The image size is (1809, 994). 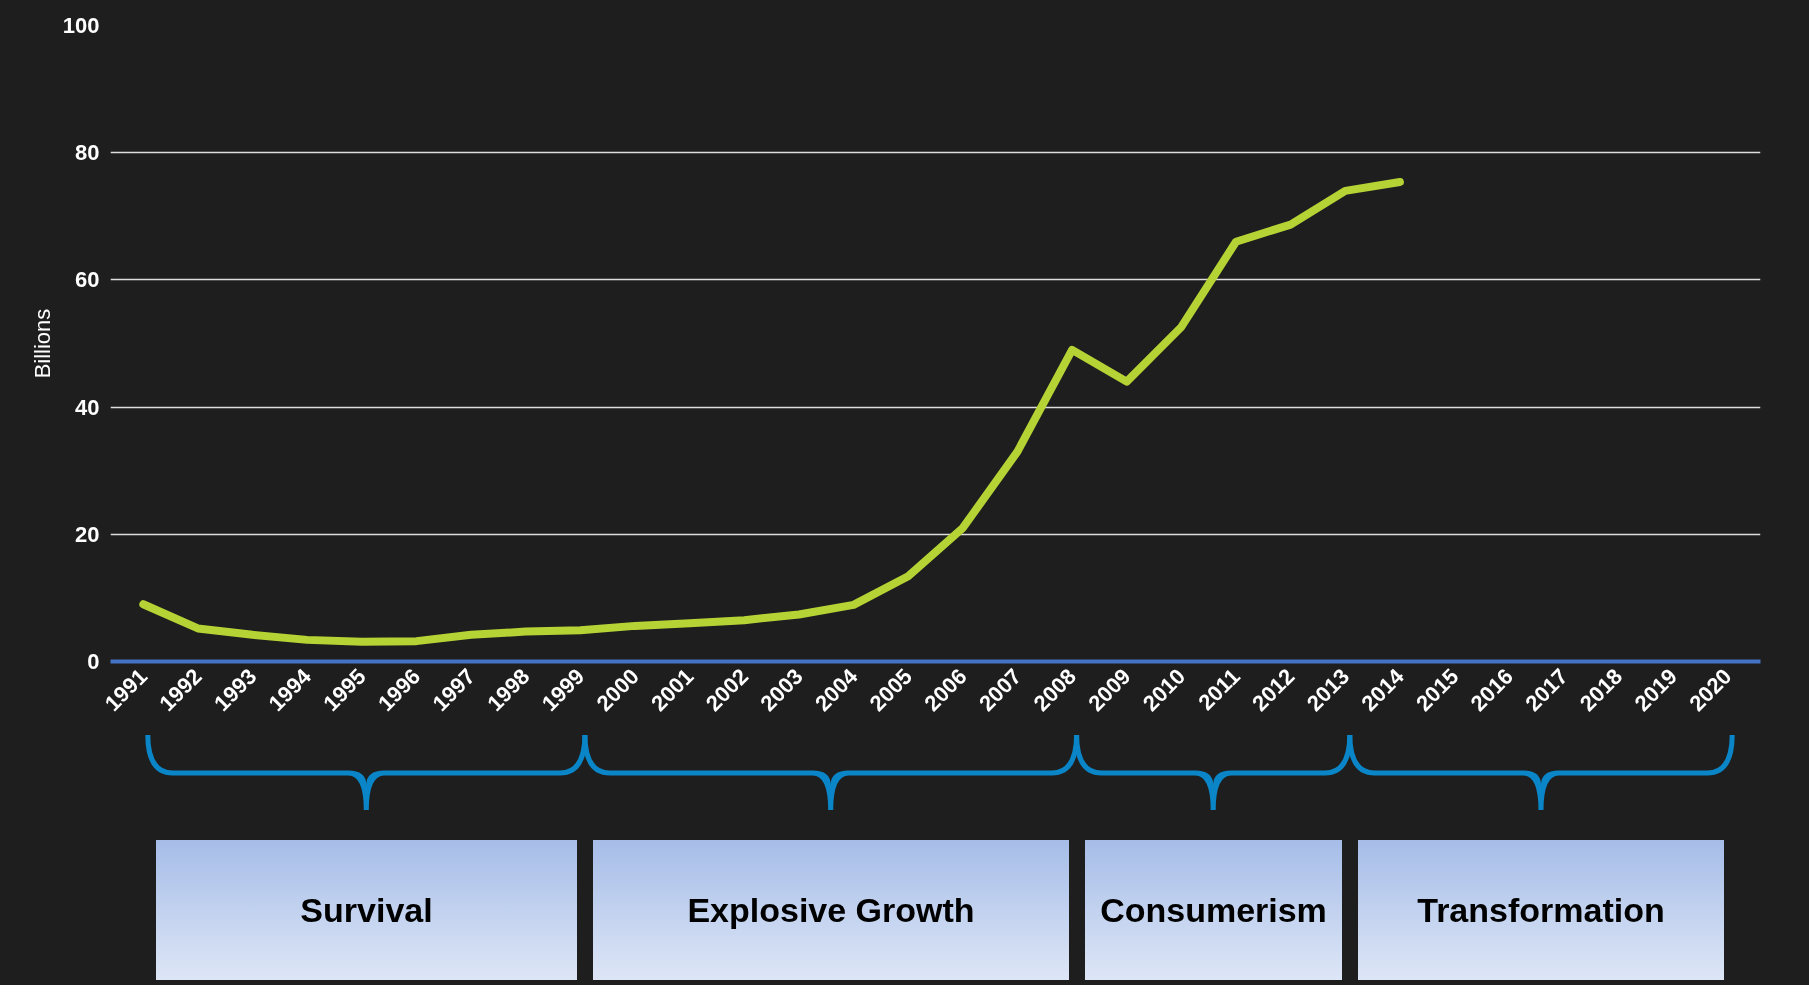 I want to click on y-tick-label: 0, so click(x=93, y=661).